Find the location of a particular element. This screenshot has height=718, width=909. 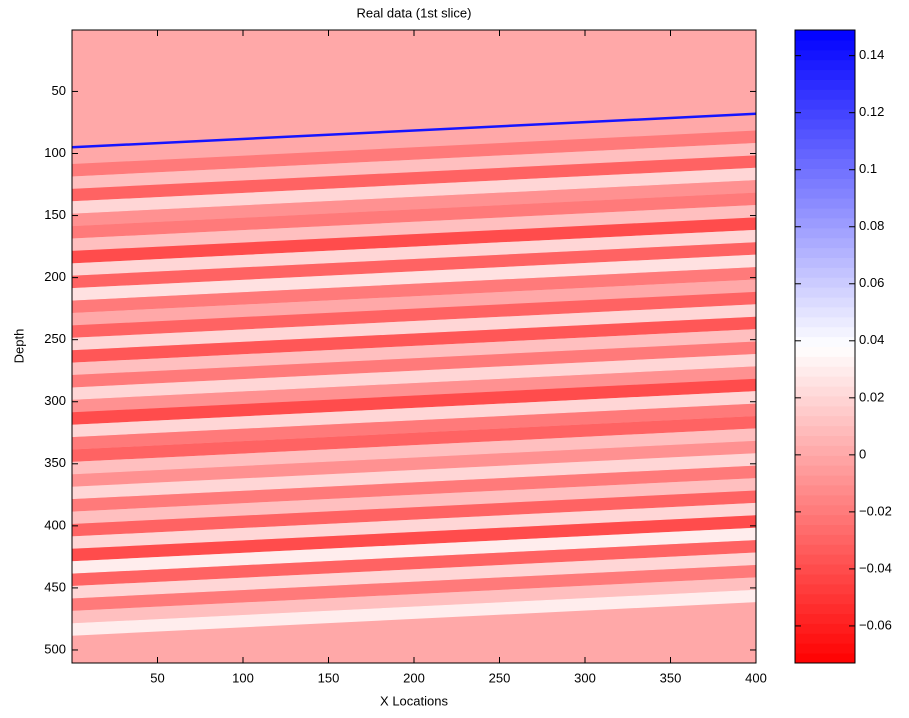

x-tick-label: 400 is located at coordinates (756, 677).